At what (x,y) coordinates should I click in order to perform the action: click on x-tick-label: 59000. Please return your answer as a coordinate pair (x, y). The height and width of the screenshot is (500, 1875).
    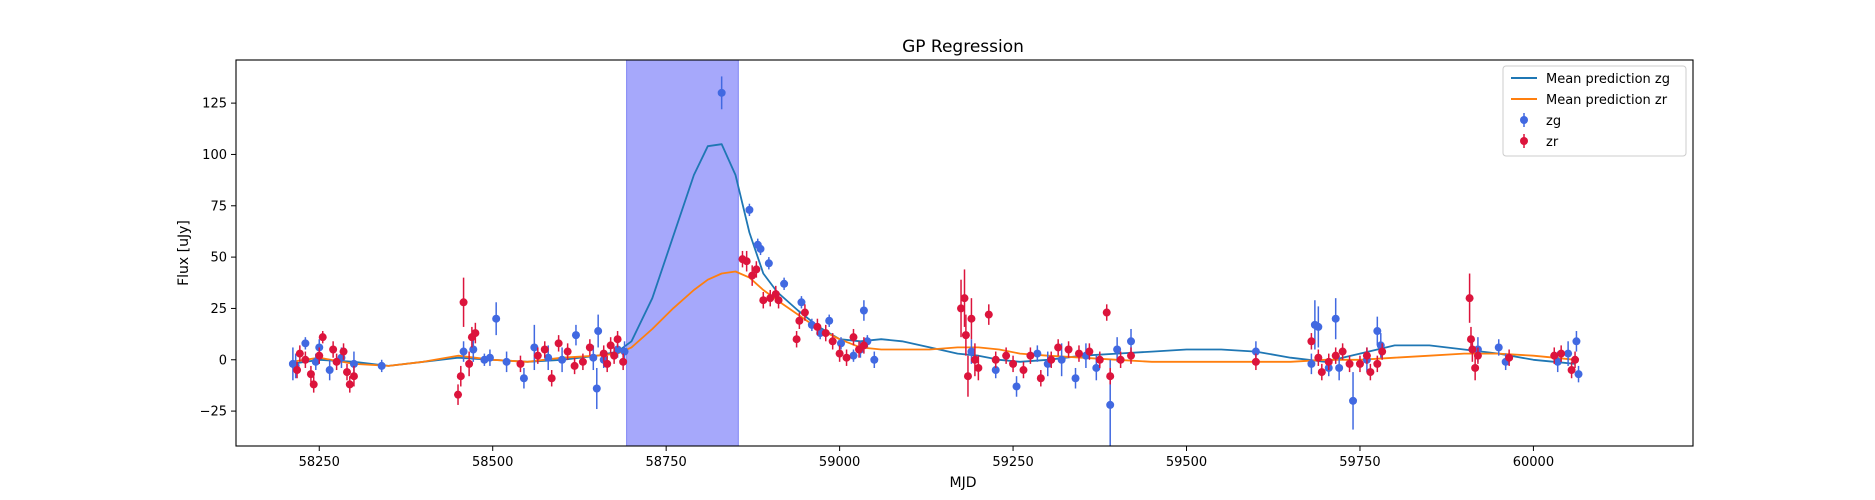
    Looking at the image, I should click on (839, 462).